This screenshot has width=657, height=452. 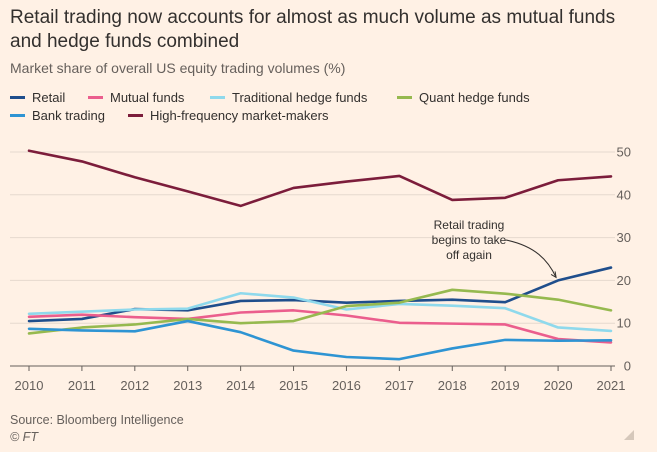 What do you see at coordinates (469, 240) in the screenshot?
I see `annotation-text: begins to take` at bounding box center [469, 240].